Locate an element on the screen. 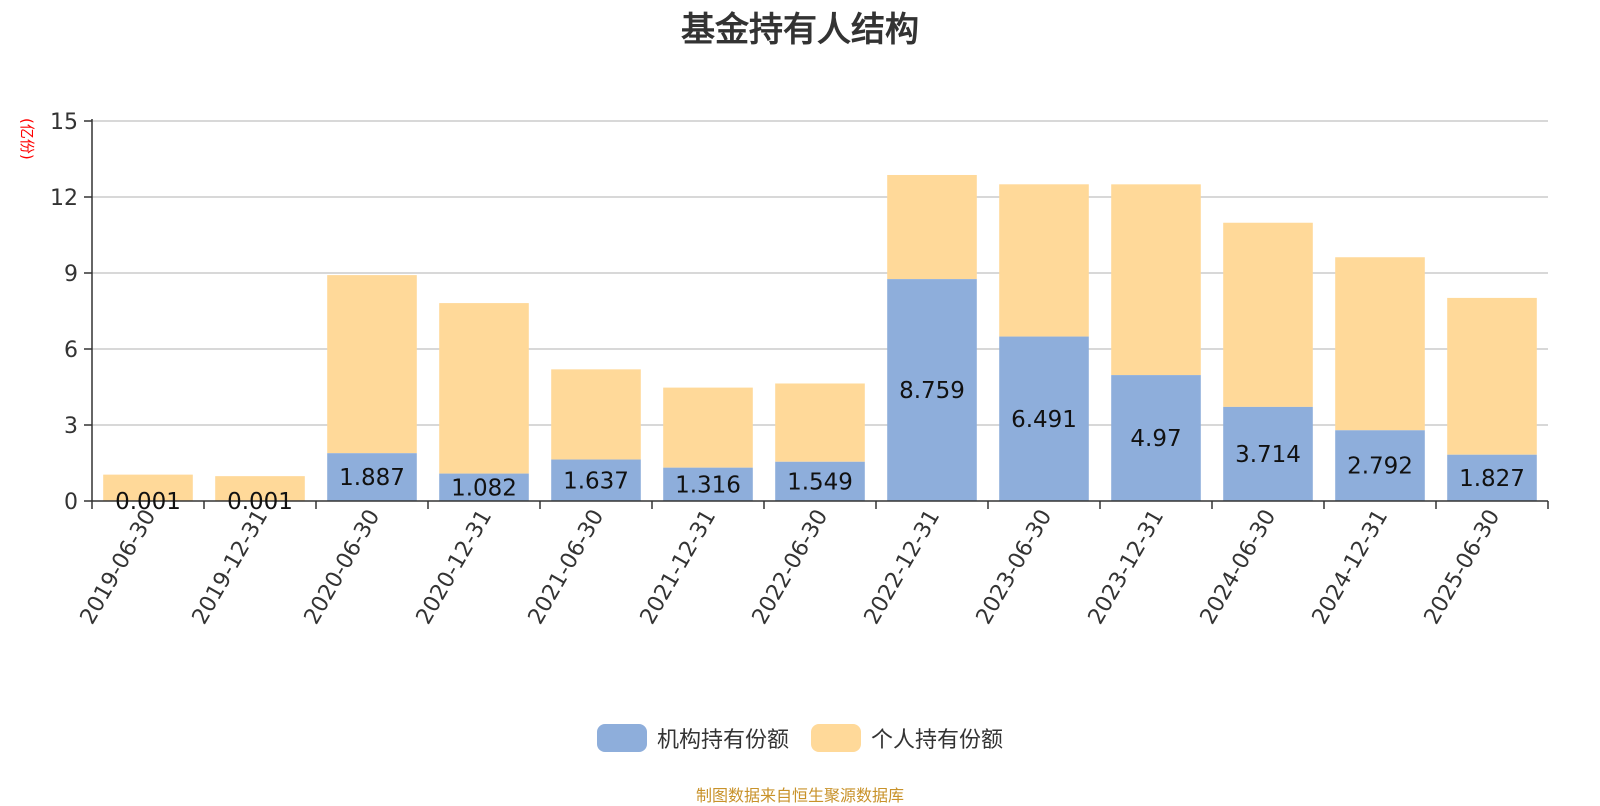 Image resolution: width=1600 pixels, height=806 pixels. legend-label-individual: 个人持有份额 is located at coordinates (937, 738).